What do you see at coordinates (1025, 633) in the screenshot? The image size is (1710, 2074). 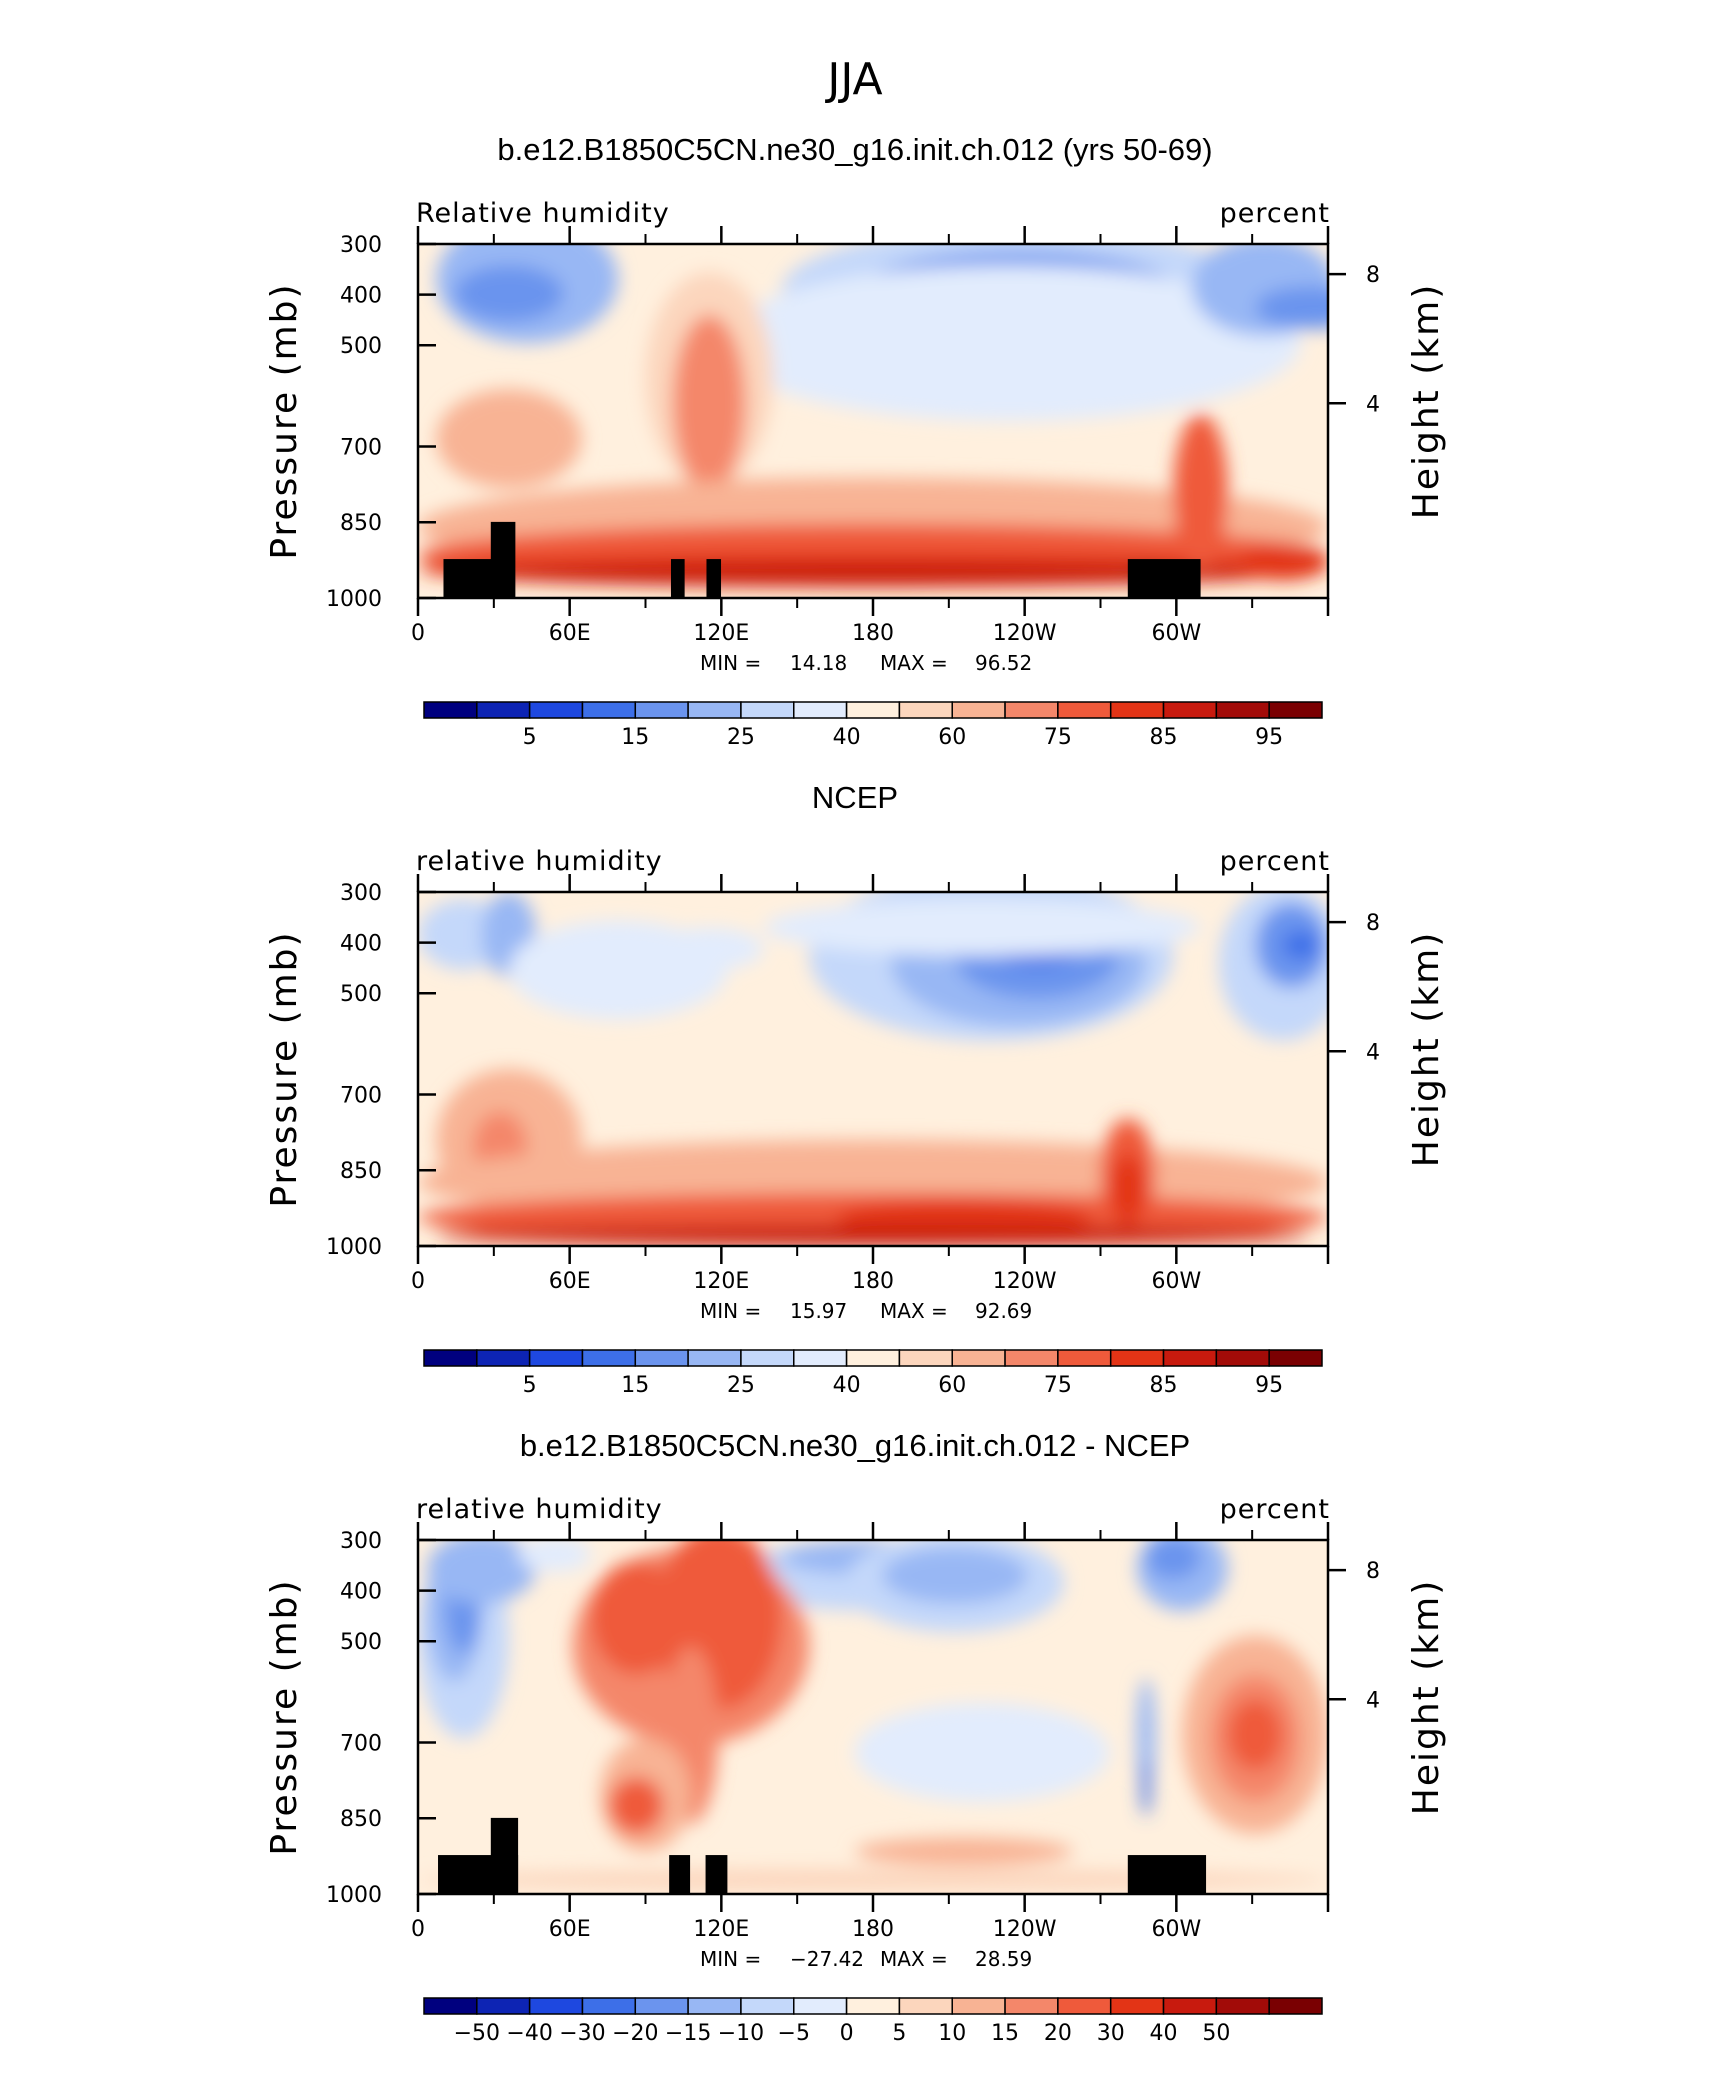 I see `x-tick-label: 120W` at bounding box center [1025, 633].